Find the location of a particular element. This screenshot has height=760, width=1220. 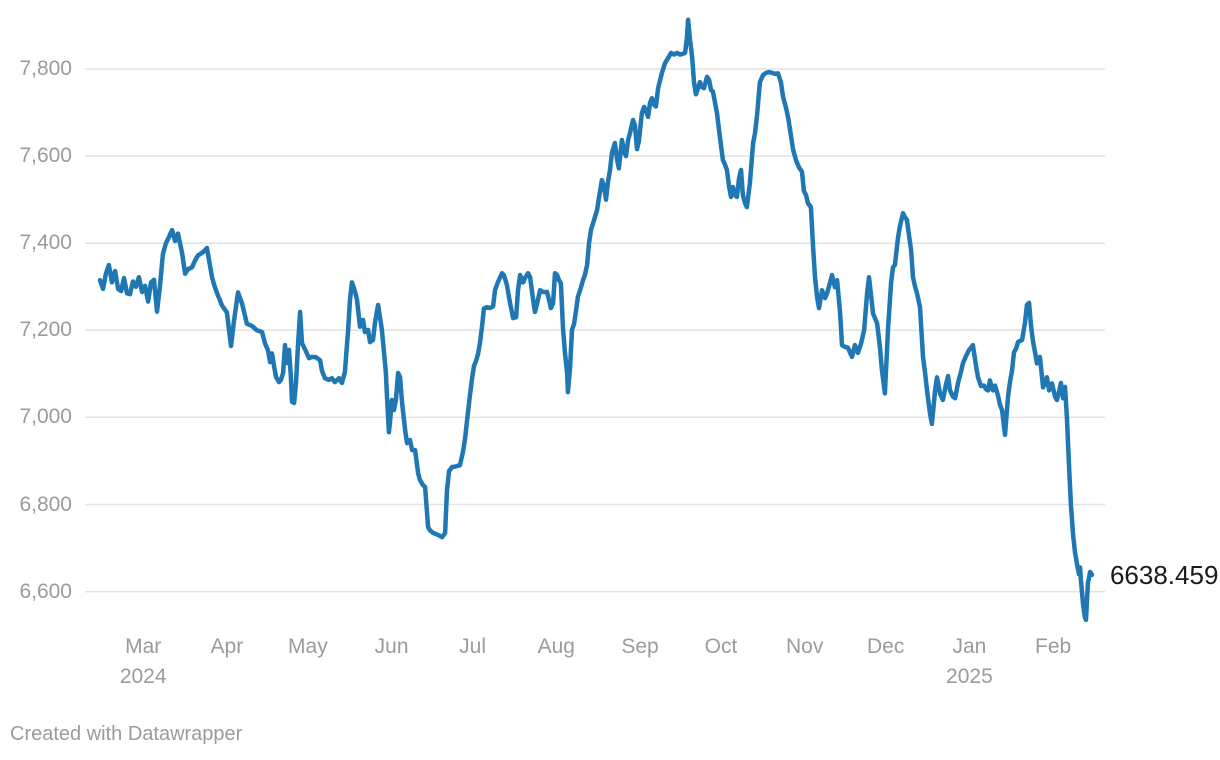

y-axis-tick-label: 6,600 is located at coordinates (45, 591).